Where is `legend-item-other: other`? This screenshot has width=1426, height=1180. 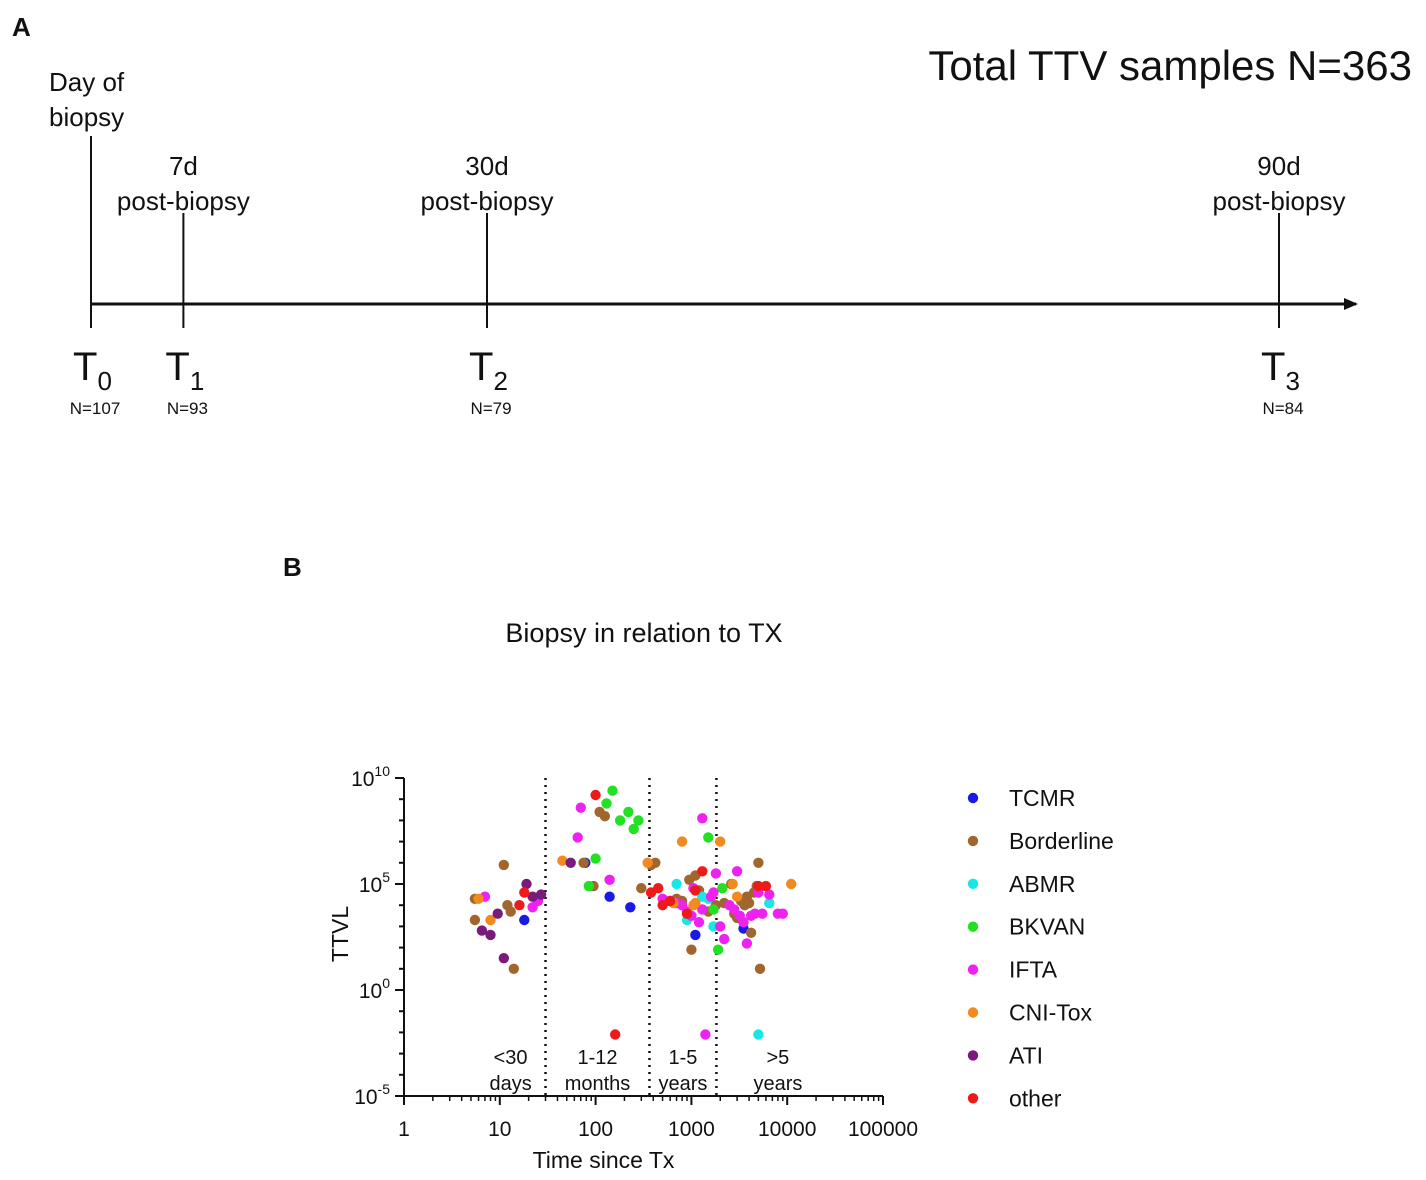
legend-item-other: other is located at coordinates (1014, 1098).